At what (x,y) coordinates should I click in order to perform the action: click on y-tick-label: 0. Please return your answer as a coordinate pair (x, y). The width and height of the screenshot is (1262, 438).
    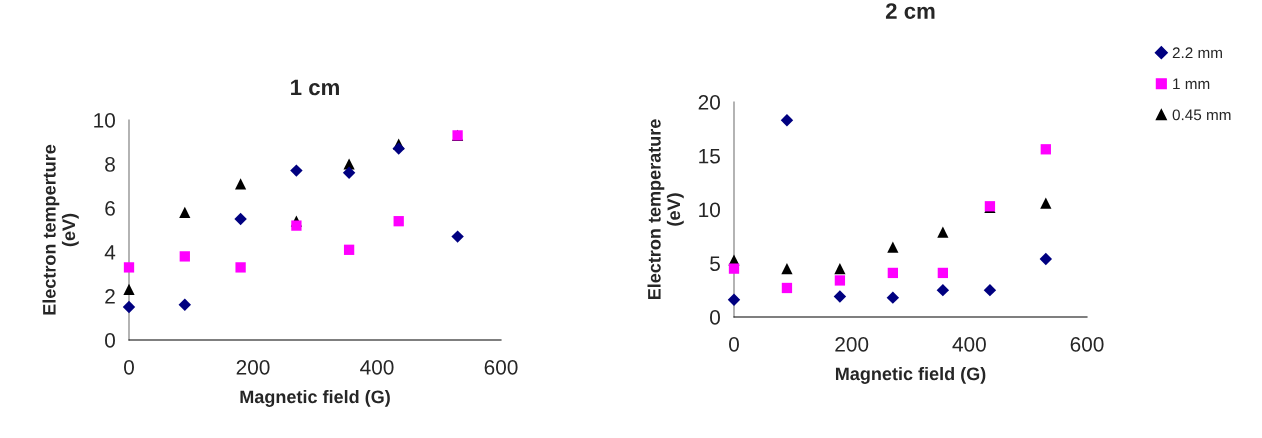
    Looking at the image, I should click on (715, 317).